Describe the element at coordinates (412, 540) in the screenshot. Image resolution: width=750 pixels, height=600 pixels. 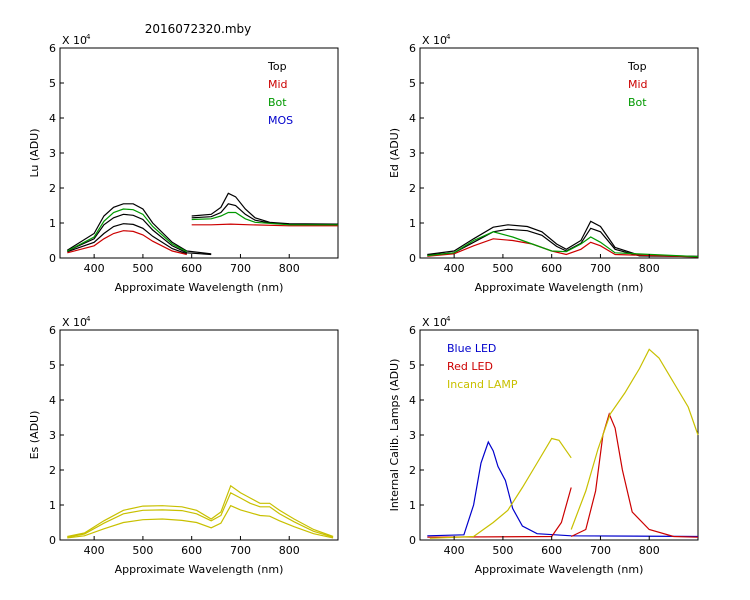
I see `calib-ytick-label: 0` at that location.